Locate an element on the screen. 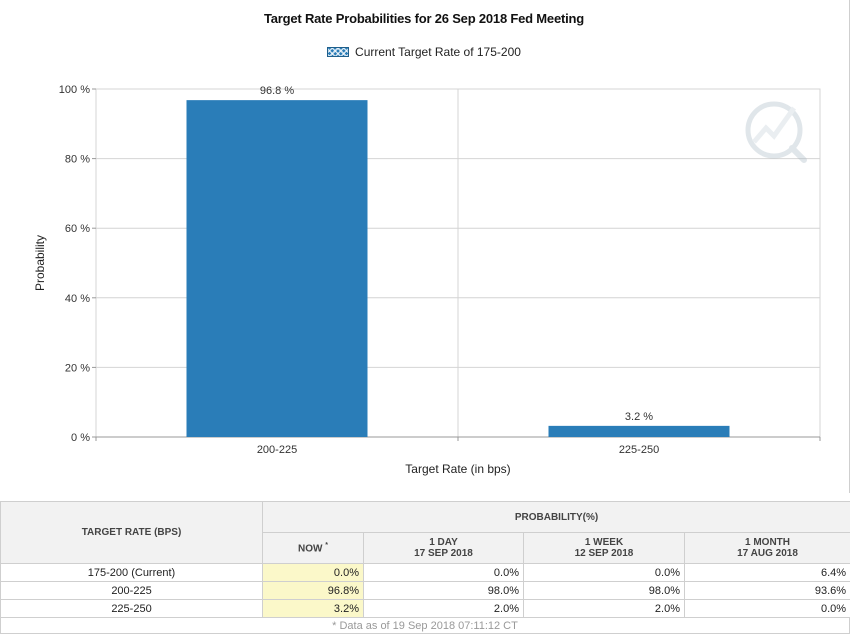  table-row: 175-200 (Current) 0.0% 0.0% 0.0% 6.4% is located at coordinates (425, 572).